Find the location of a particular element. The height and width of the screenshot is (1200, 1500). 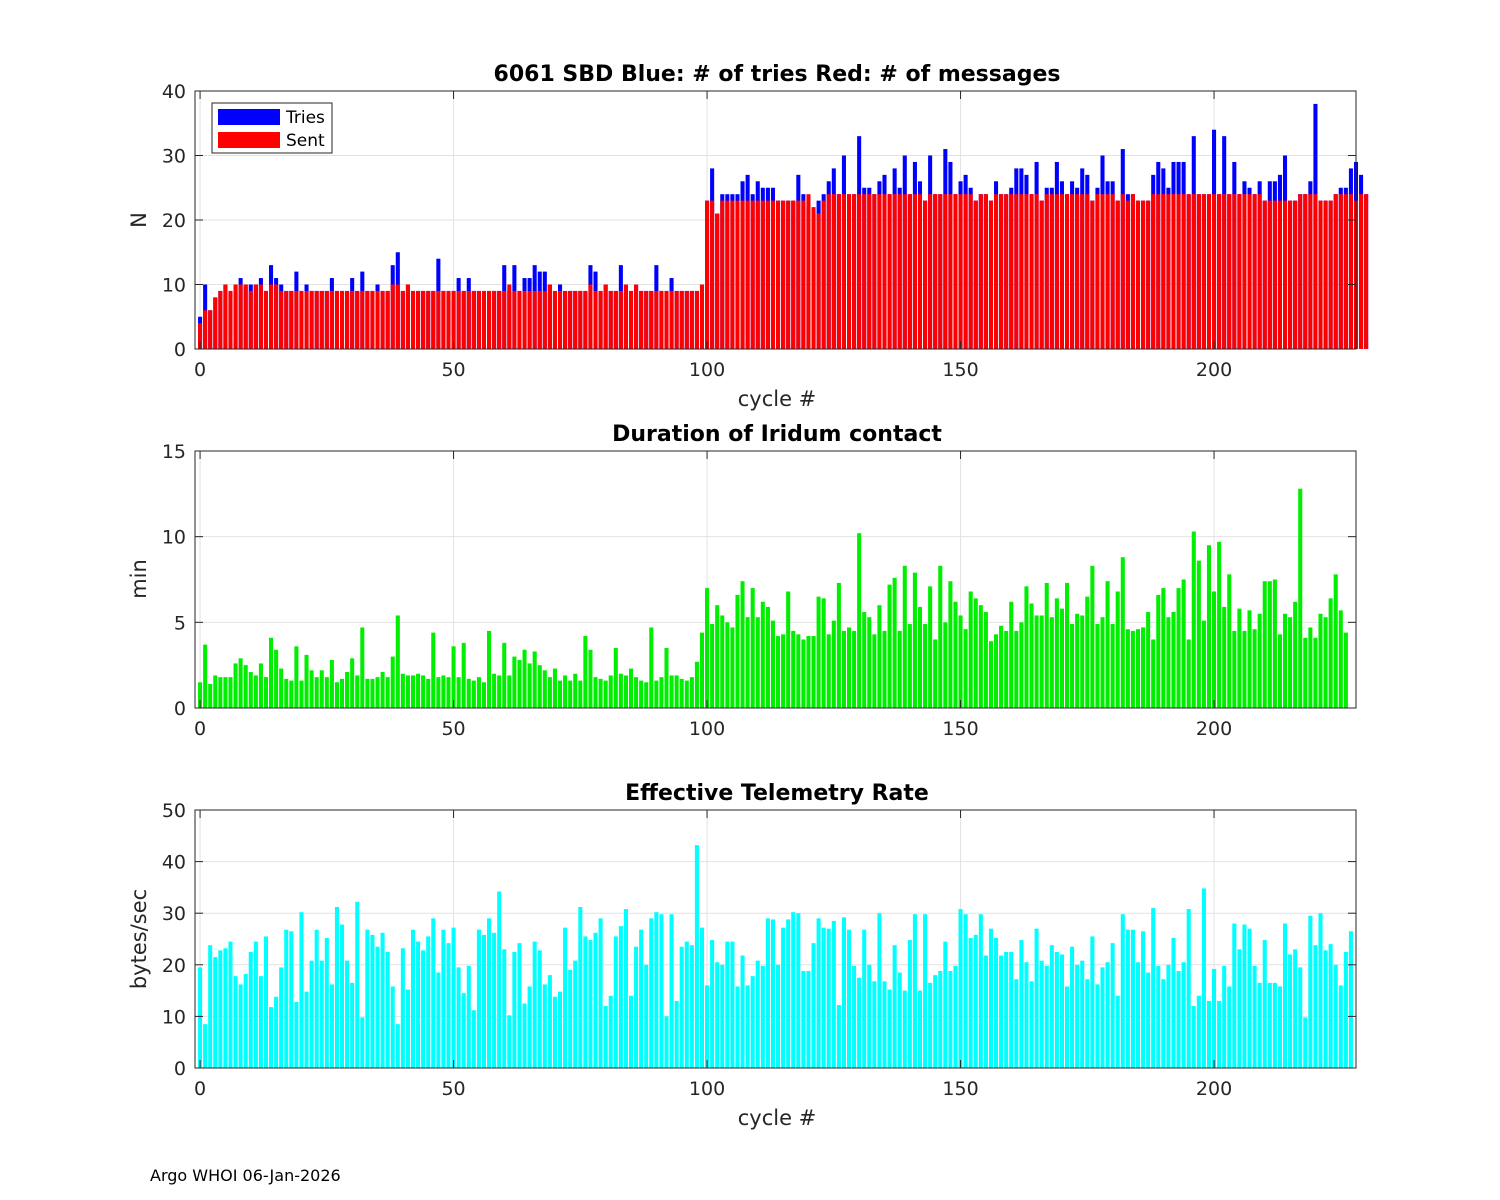

legend-sent-label: Sent is located at coordinates (305, 141).